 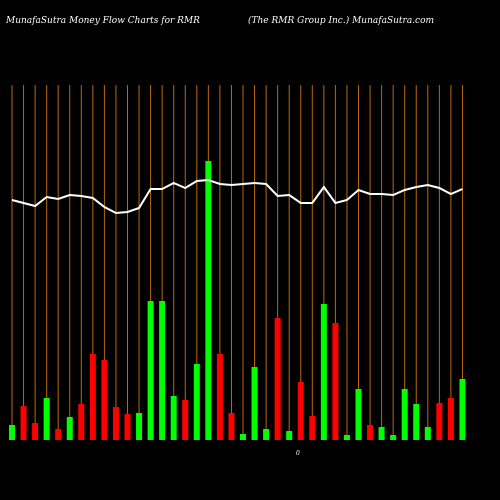 What do you see at coordinates (341, 20) in the screenshot?
I see `chart-subtitle: (The RMR Group Inc.) MunafaSutra.com` at bounding box center [341, 20].